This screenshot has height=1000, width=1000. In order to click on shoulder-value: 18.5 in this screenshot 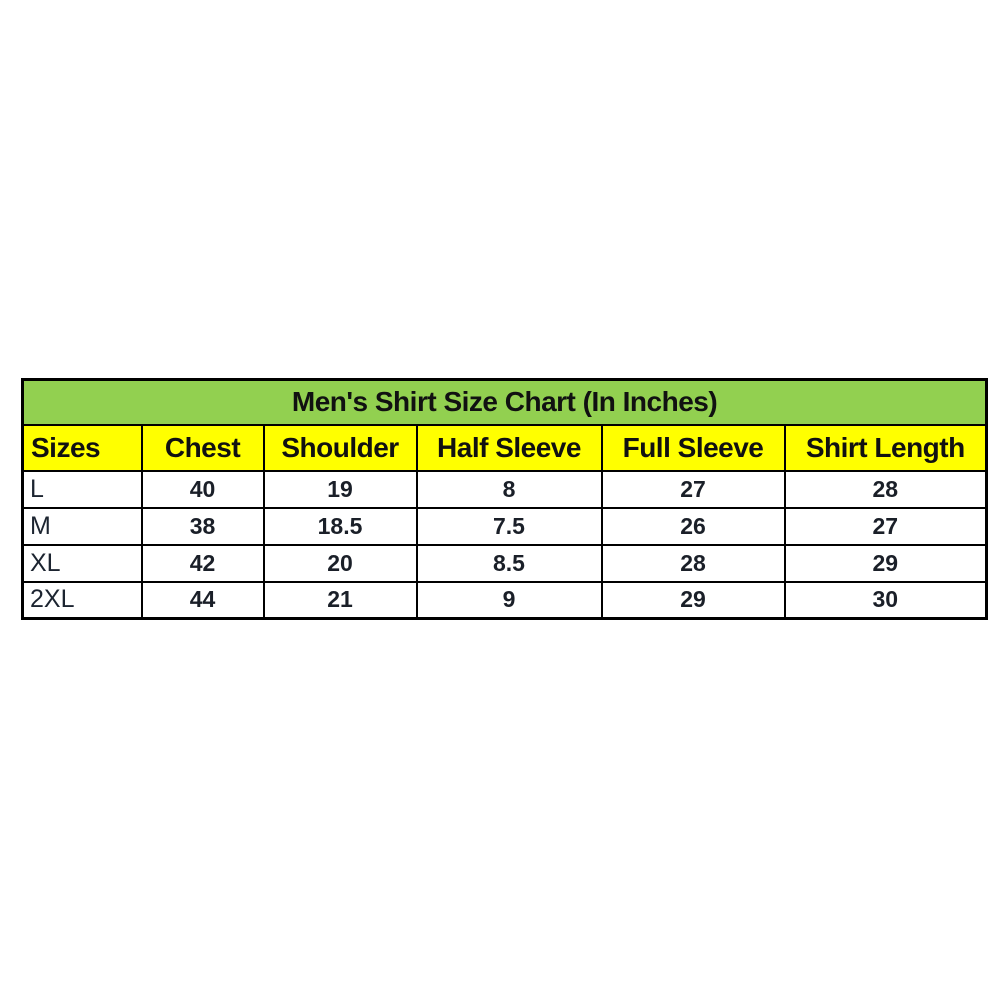, I will do `click(340, 526)`.